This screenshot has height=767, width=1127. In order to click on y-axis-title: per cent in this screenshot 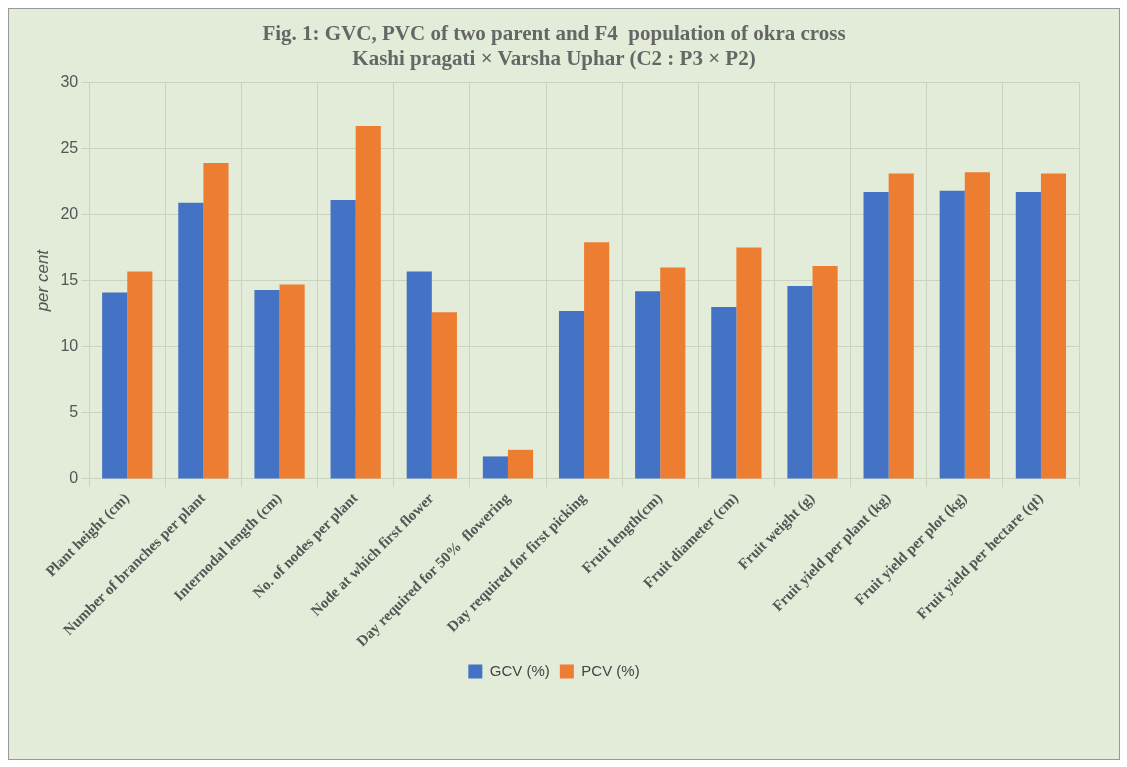, I will do `click(42, 280)`.